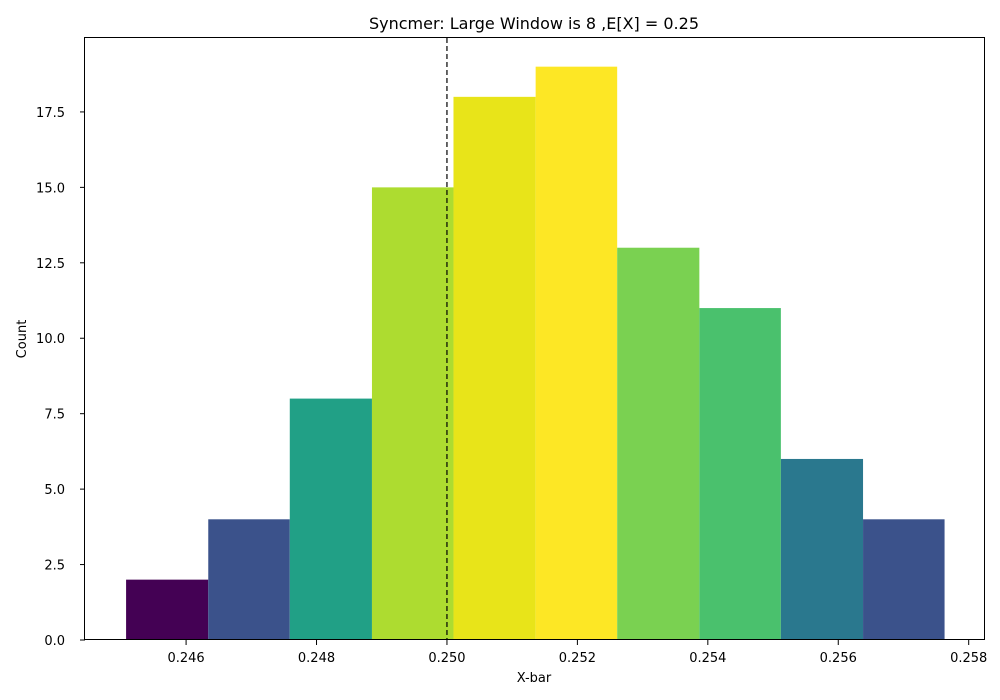 This screenshot has height=700, width=1000. Describe the element at coordinates (54, 566) in the screenshot. I see `y-tick-label-2: 2.5` at that location.